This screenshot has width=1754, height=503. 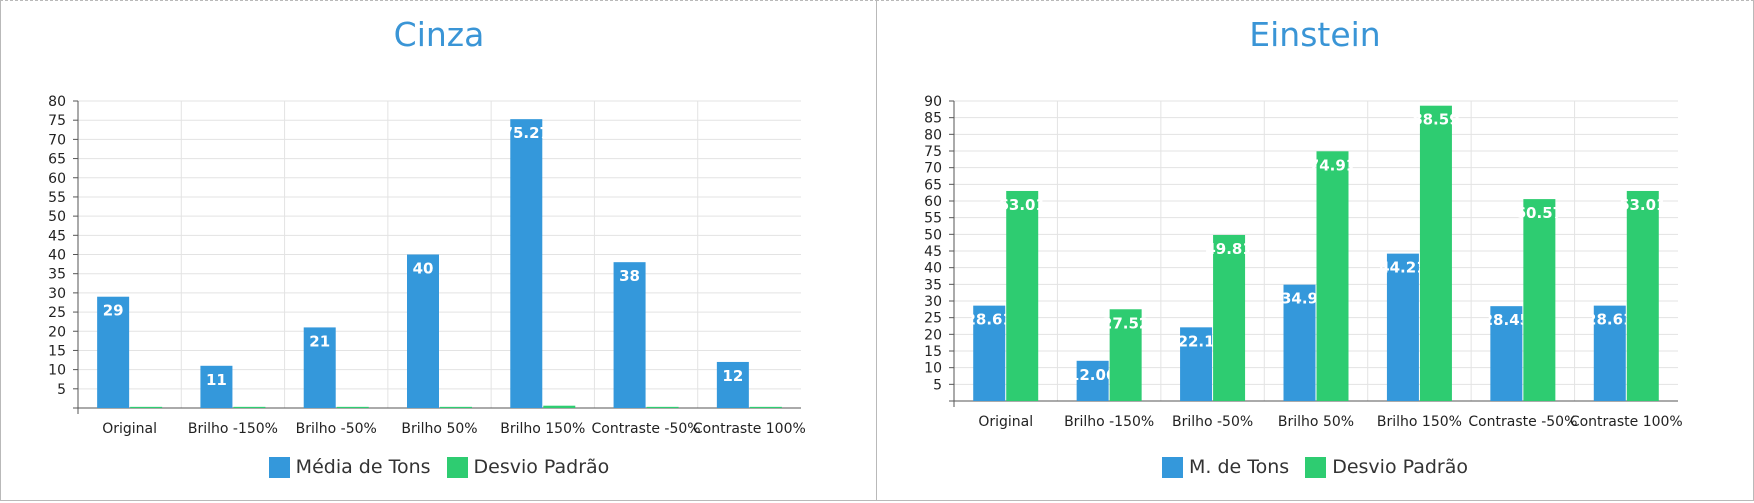 I want to click on chart-legend: Média de Tons Desvio Padrão, so click(x=439, y=467).